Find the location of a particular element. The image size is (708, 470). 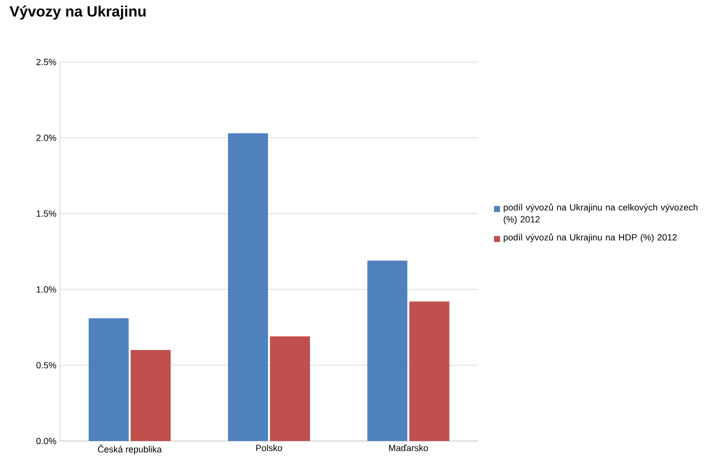

legend-label: podíl vývozů na Ukrajinu na celkových vývozech (%) 2012 is located at coordinates (601, 213).